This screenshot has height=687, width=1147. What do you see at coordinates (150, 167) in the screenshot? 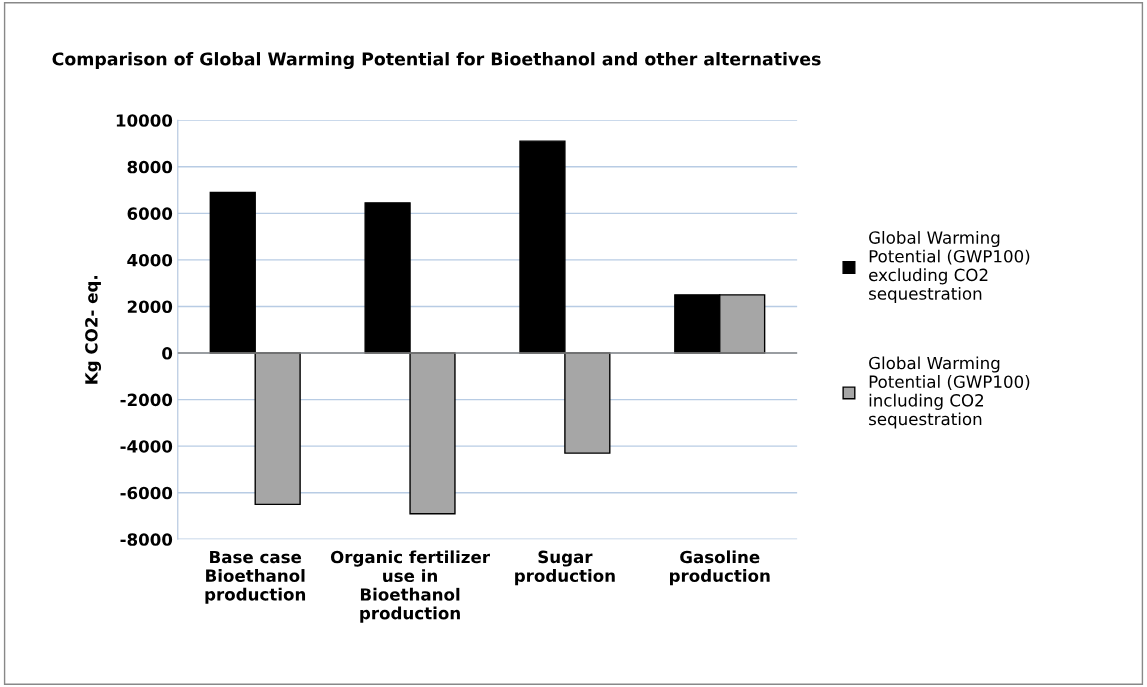
I see `y-tick-label: 8000` at bounding box center [150, 167].